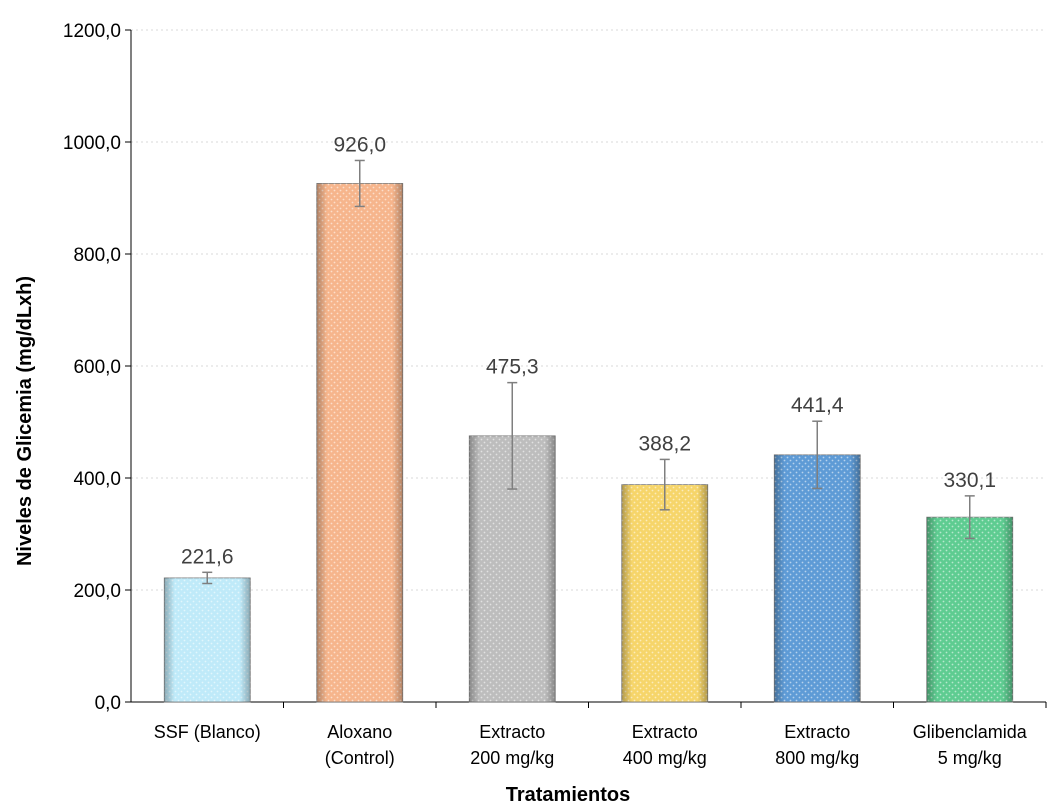 The width and height of the screenshot is (1054, 812). I want to click on category-label: 200 mg/kg, so click(512, 758).